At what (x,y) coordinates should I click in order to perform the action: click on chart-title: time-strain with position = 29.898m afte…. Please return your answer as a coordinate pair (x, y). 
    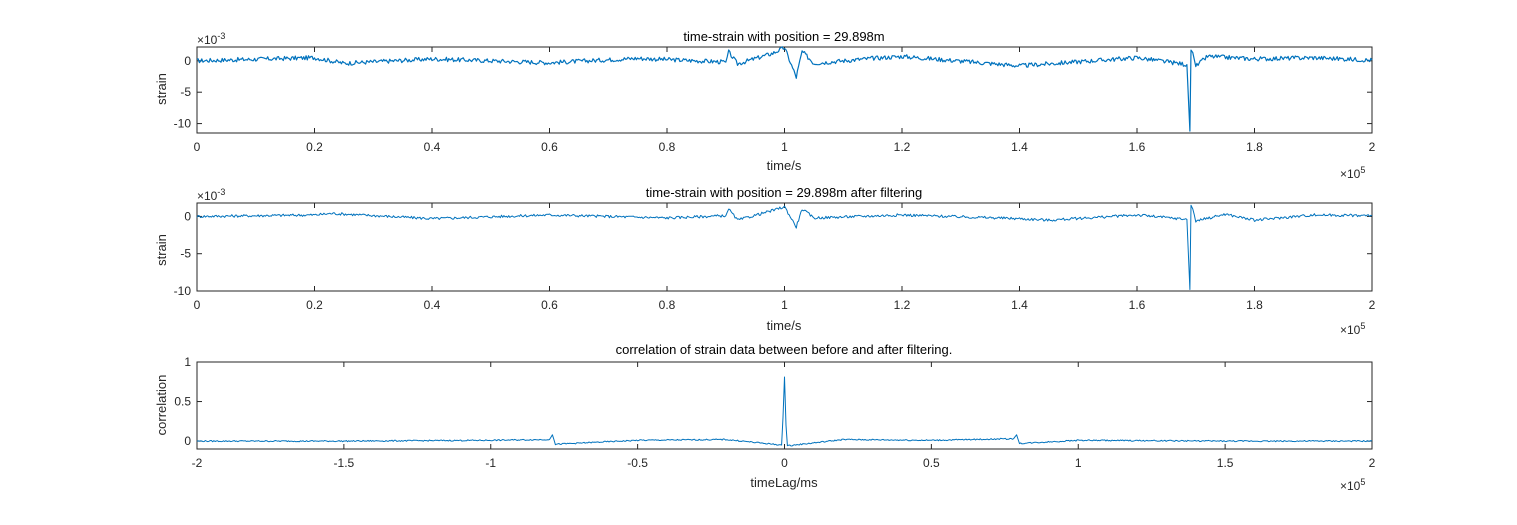
    Looking at the image, I should click on (784, 192).